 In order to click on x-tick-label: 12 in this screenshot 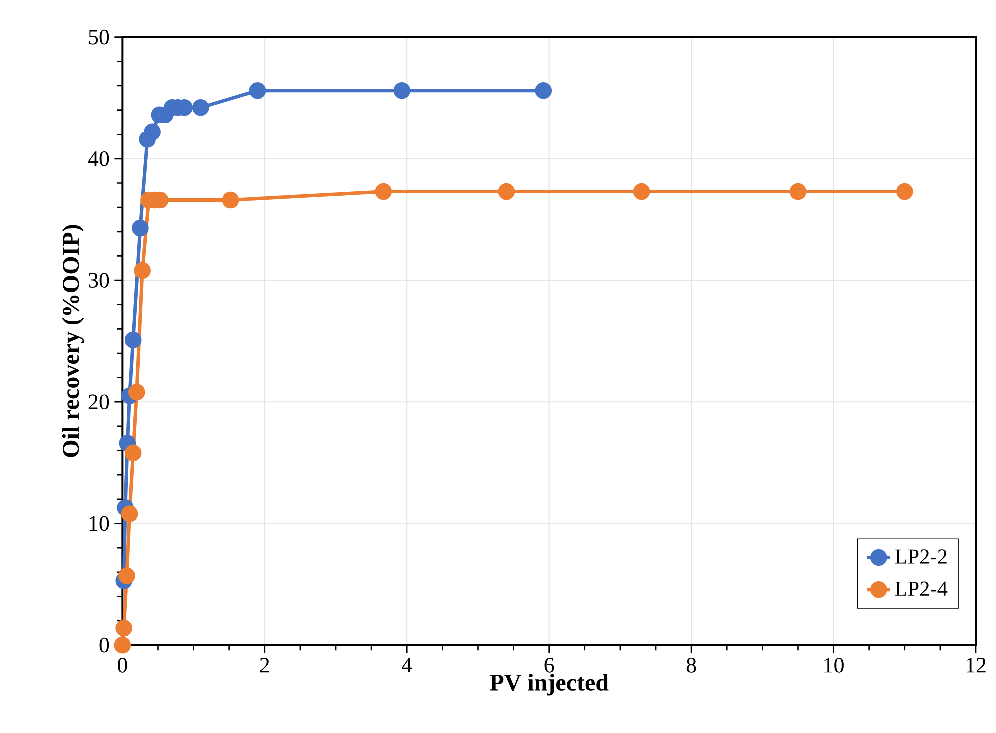, I will do `click(976, 665)`.